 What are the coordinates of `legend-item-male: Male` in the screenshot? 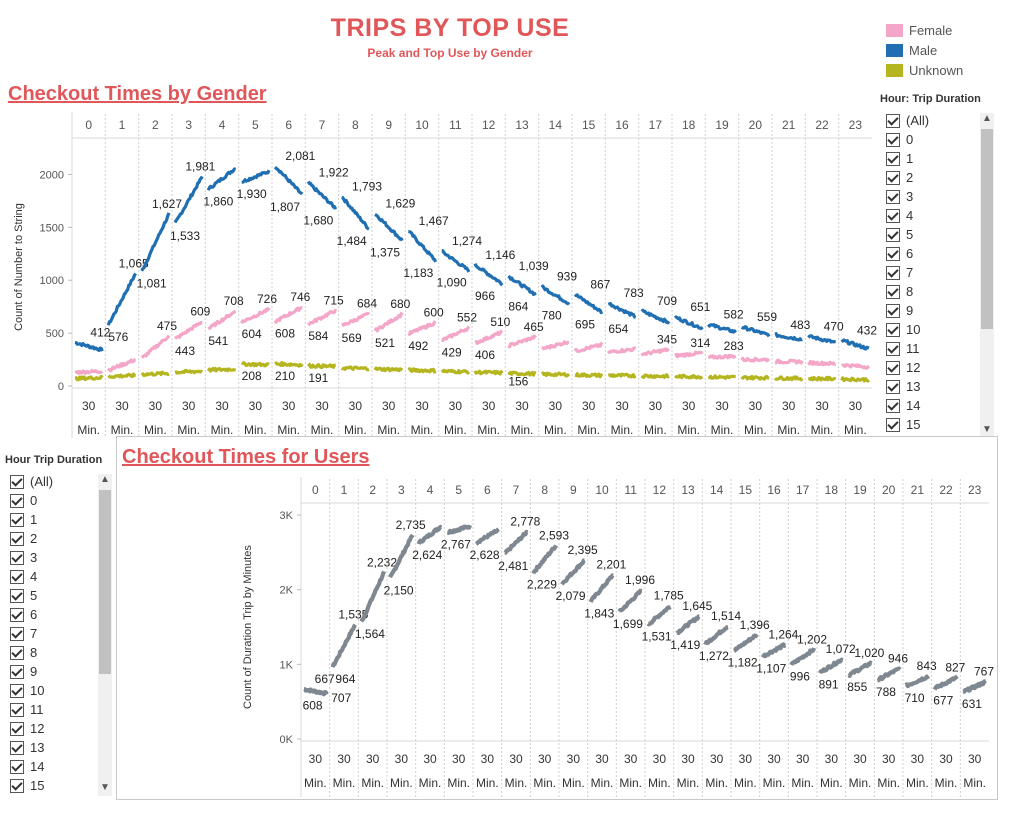 It's located at (924, 50).